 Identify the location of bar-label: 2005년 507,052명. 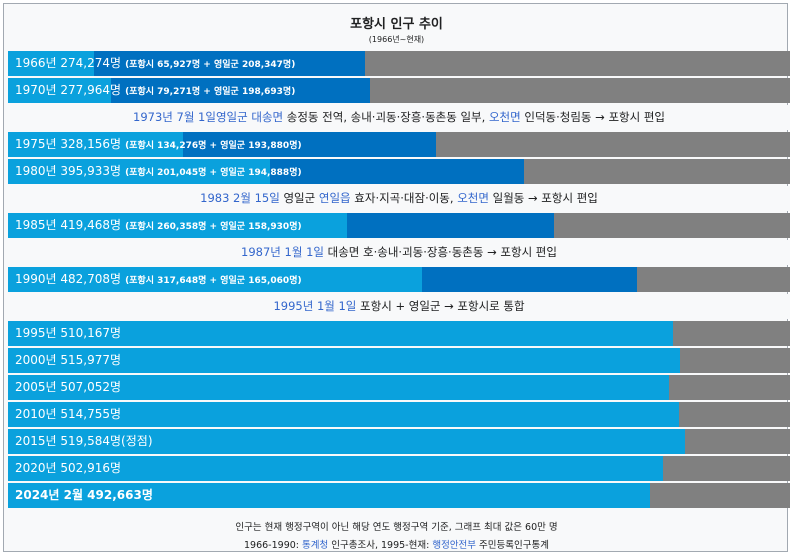
(68, 387).